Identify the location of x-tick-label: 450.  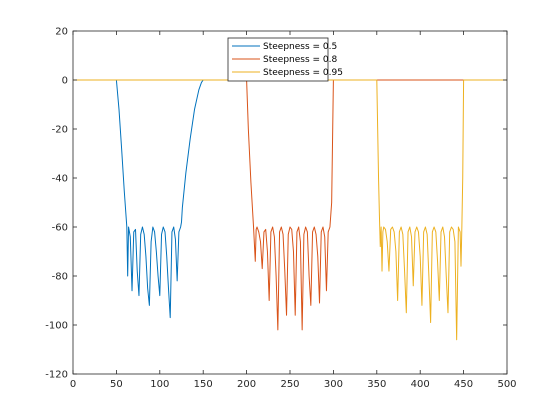
(463, 384).